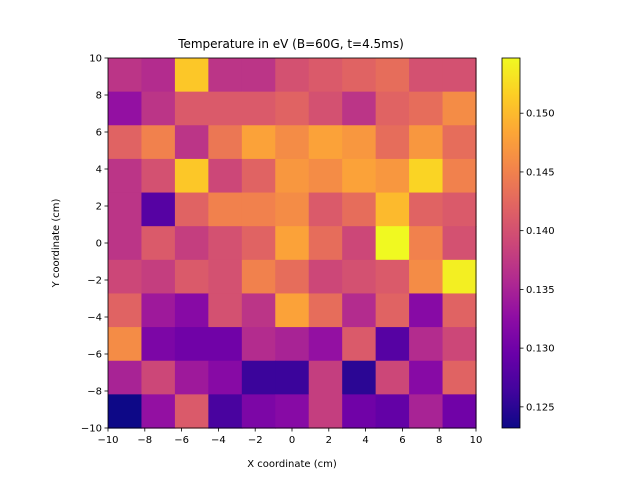  I want to click on x-tick-label: −2, so click(255, 440).